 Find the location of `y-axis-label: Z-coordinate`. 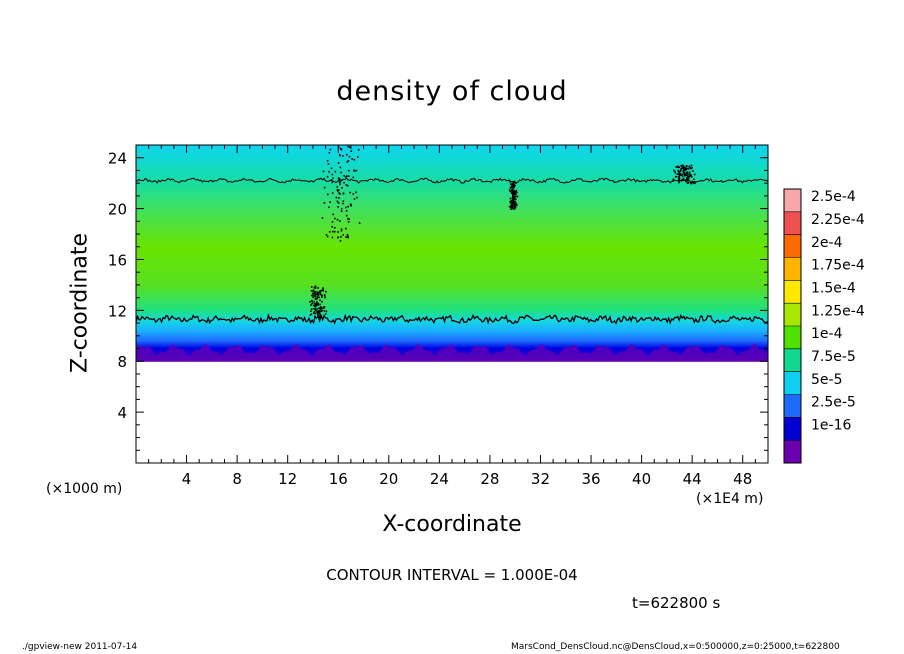

y-axis-label: Z-coordinate is located at coordinates (80, 303).